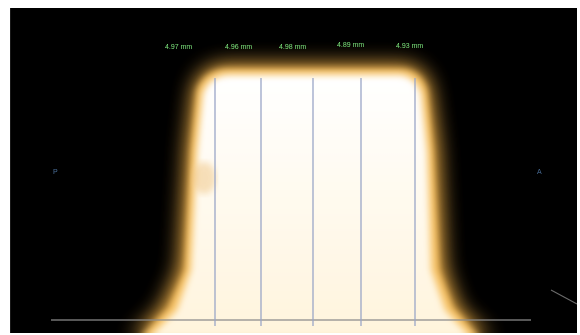 The image size is (580, 335). I want to click on measurement-labels: 4.97 mm 4.96 mm 4.98 mm 4.89 mm 4.93 mm, so click(294, 46).